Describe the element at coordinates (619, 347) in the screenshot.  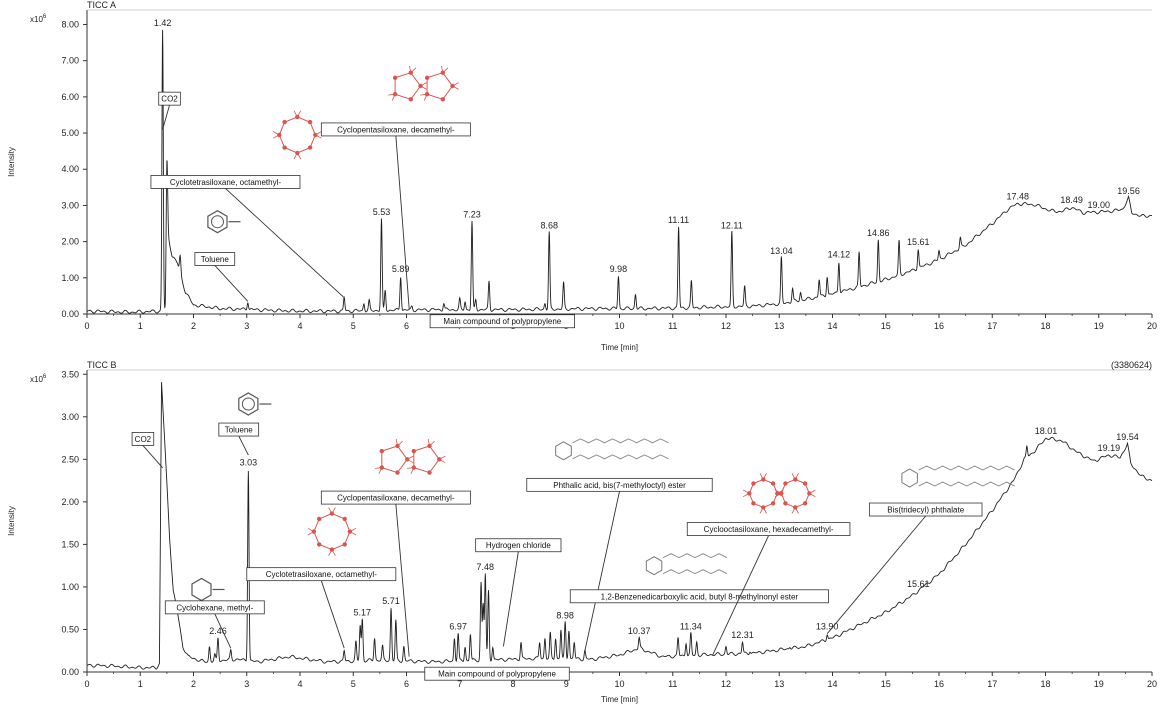
I see `x-axis-title: Time [min]` at that location.